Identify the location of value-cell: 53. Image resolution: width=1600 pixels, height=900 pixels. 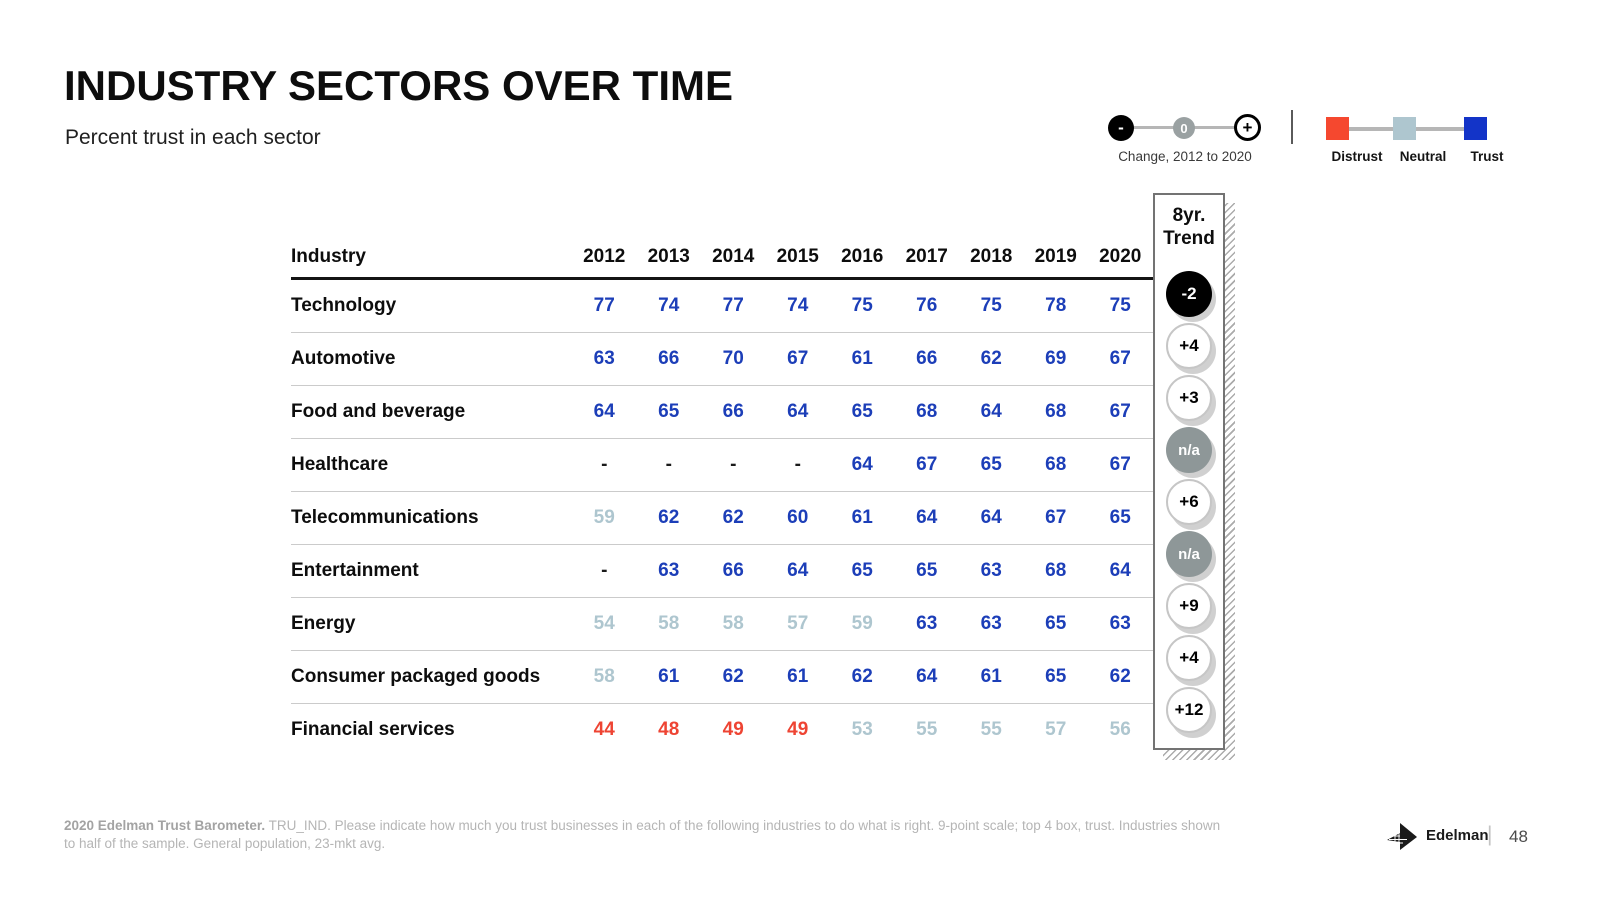
(862, 729).